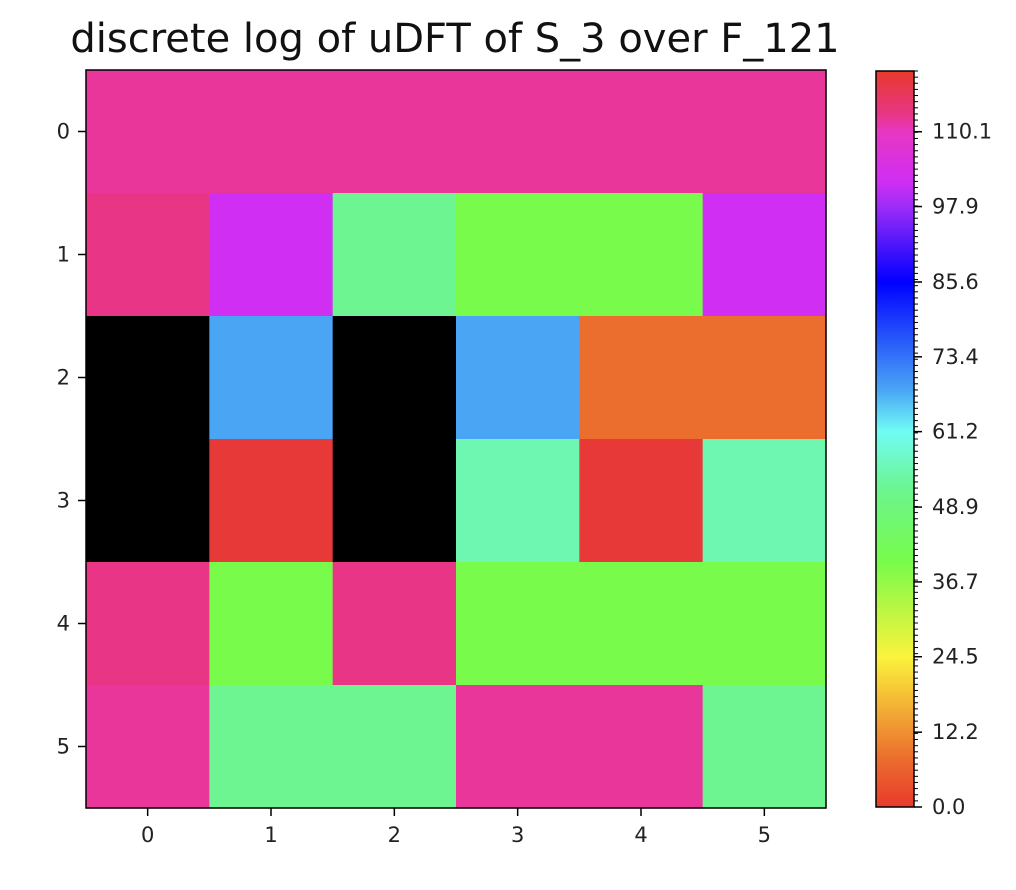 Image resolution: width=1016 pixels, height=890 pixels. Describe the element at coordinates (148, 378) in the screenshot. I see `heatmap-cell-r2-c0` at that location.